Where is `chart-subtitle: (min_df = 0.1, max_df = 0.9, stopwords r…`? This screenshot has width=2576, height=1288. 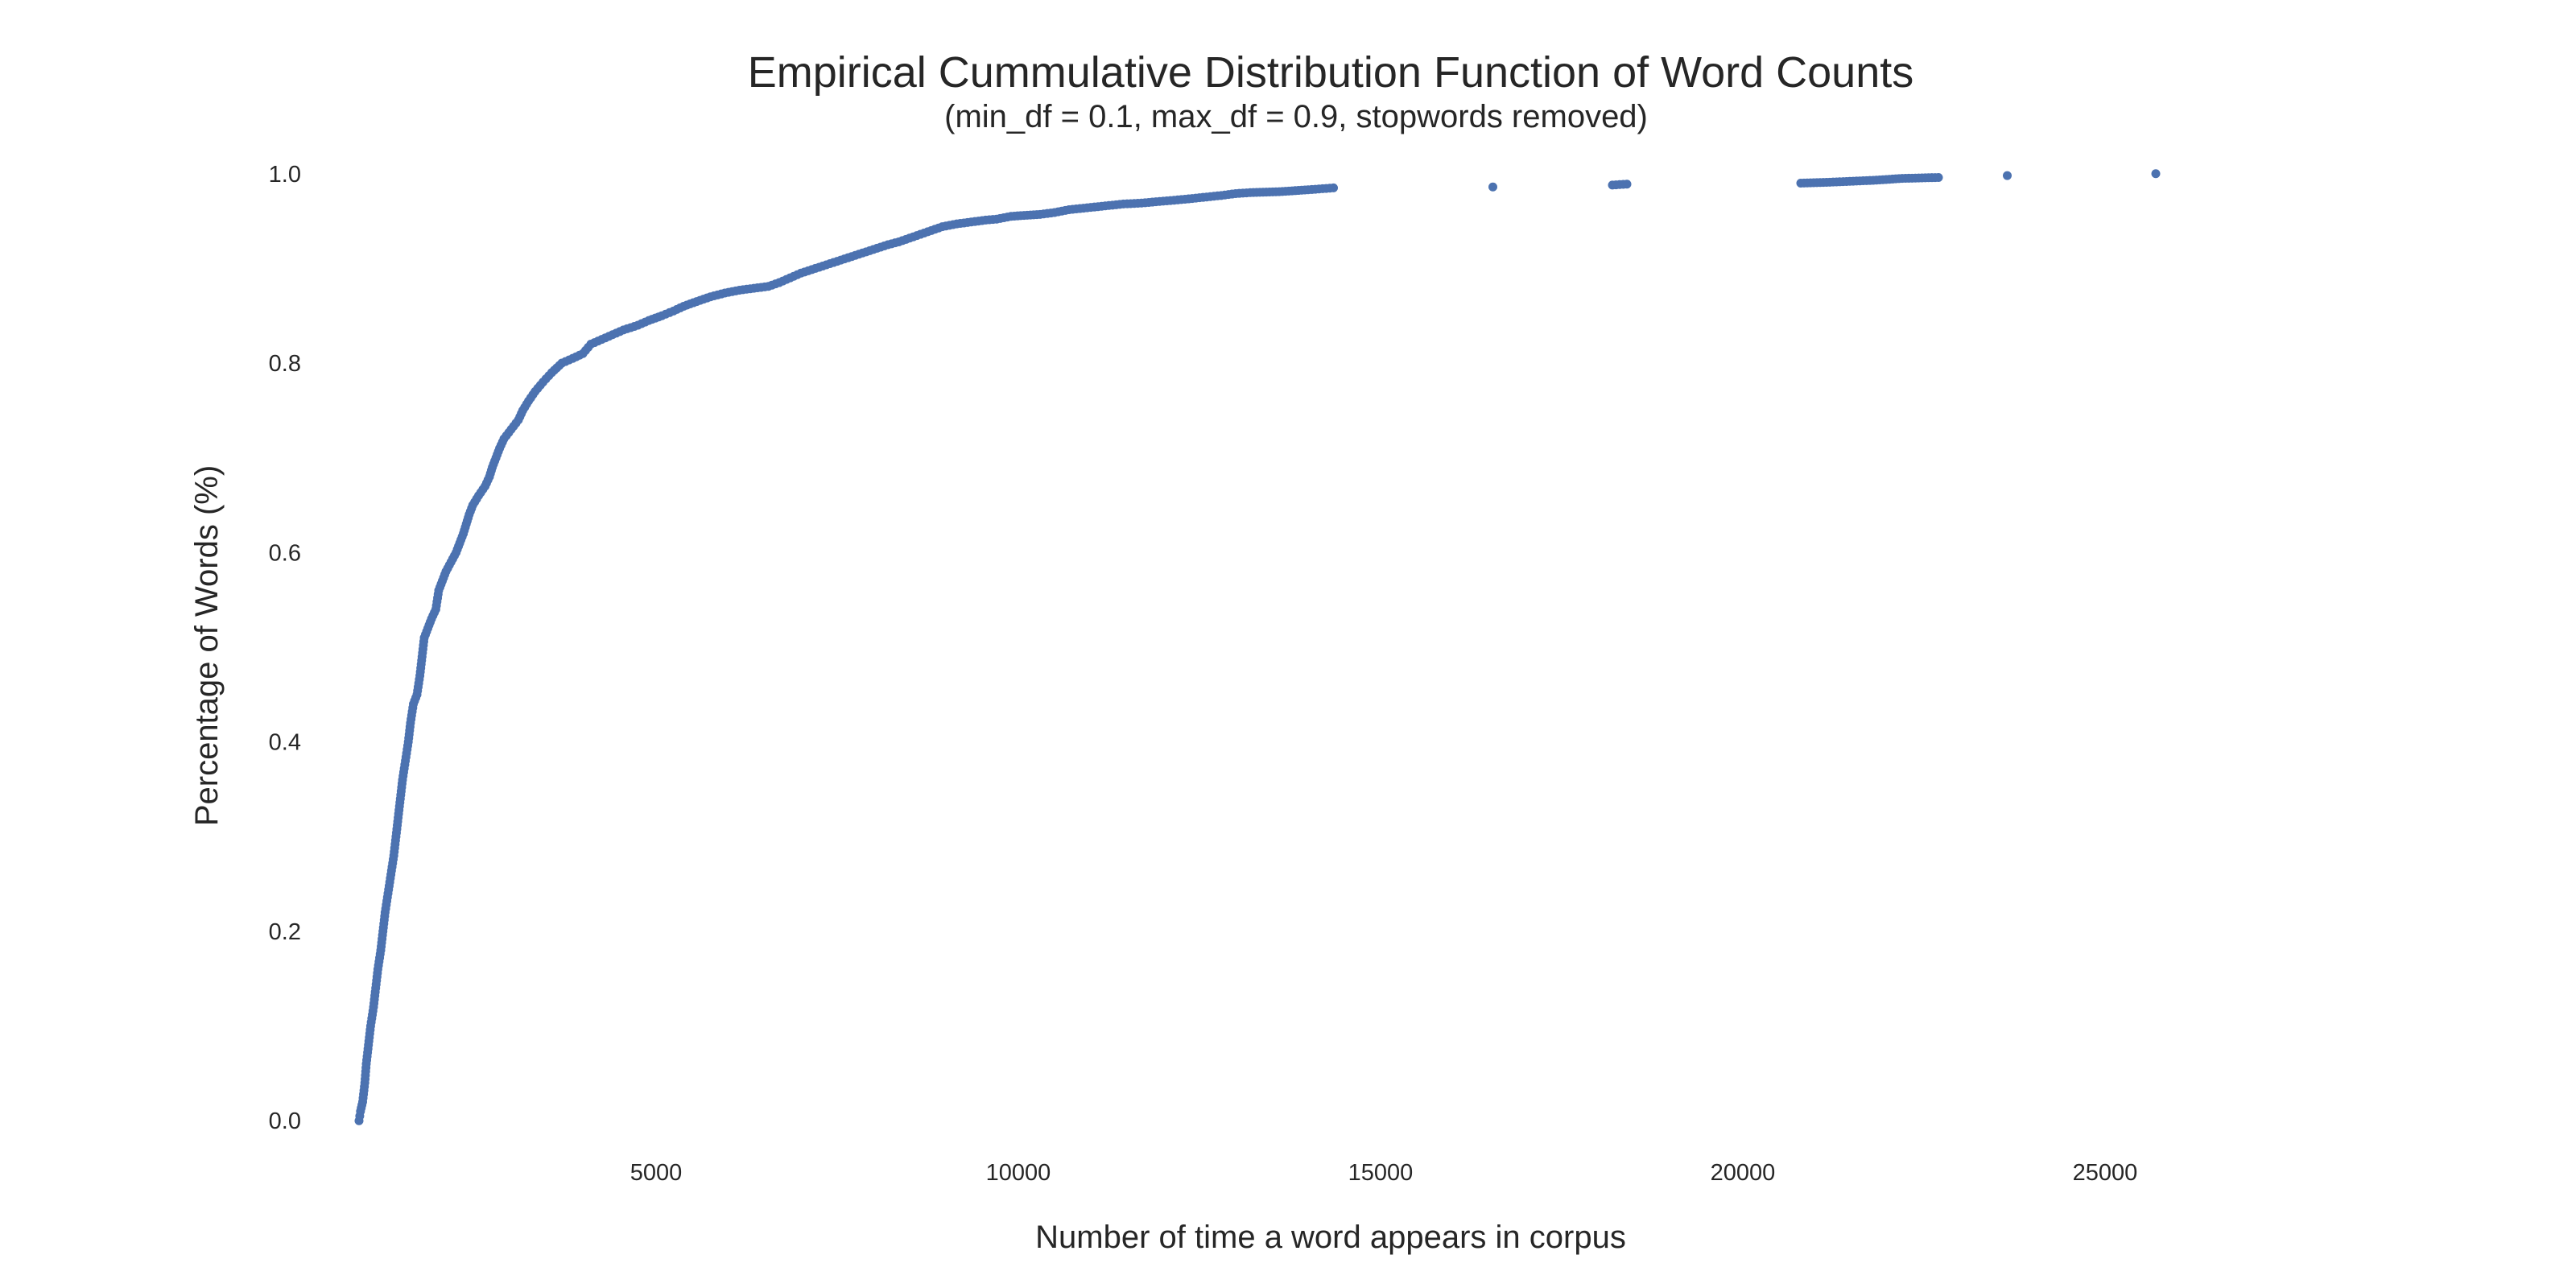
chart-subtitle: (min_df = 0.1, max_df = 0.9, stopwords r… is located at coordinates (1296, 116).